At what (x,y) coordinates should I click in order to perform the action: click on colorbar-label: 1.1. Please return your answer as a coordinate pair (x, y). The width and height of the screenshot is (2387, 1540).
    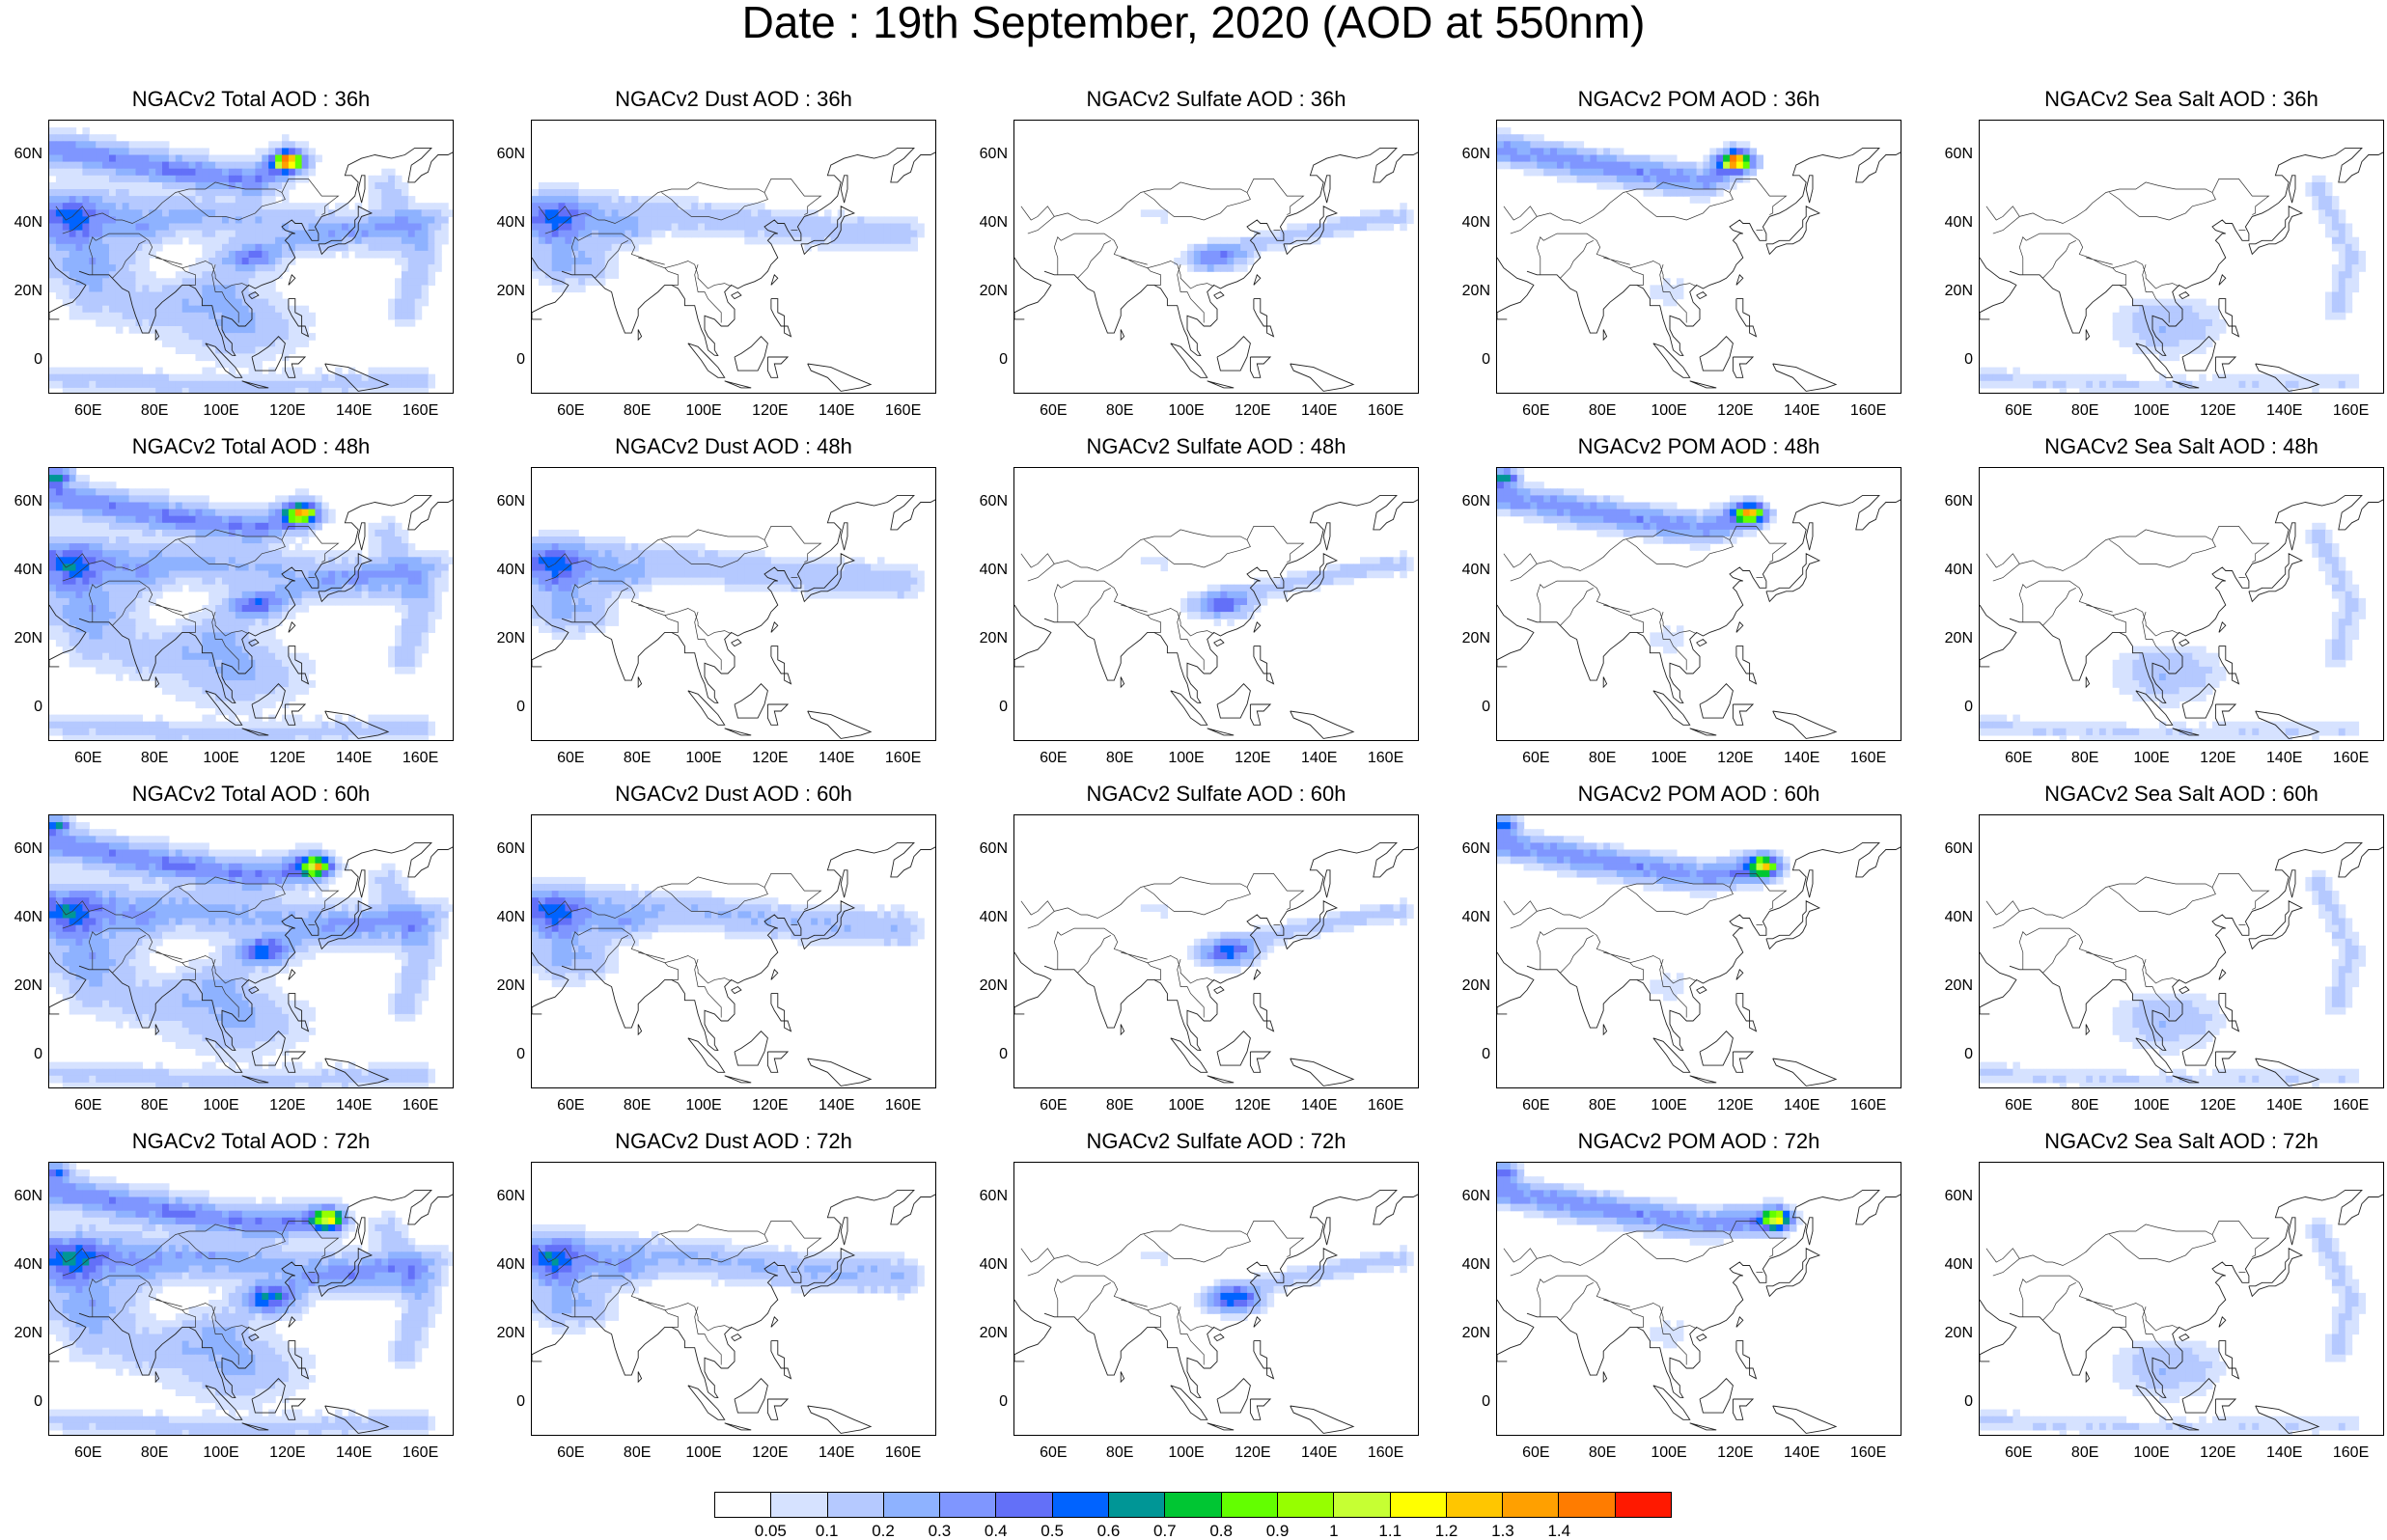
    Looking at the image, I should click on (1390, 1531).